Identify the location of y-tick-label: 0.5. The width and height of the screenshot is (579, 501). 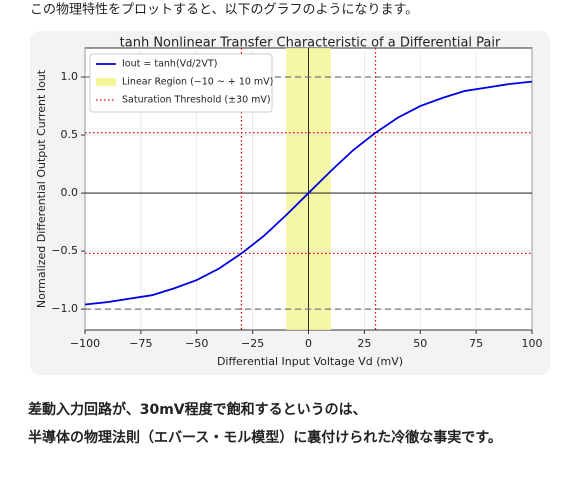
(70, 134).